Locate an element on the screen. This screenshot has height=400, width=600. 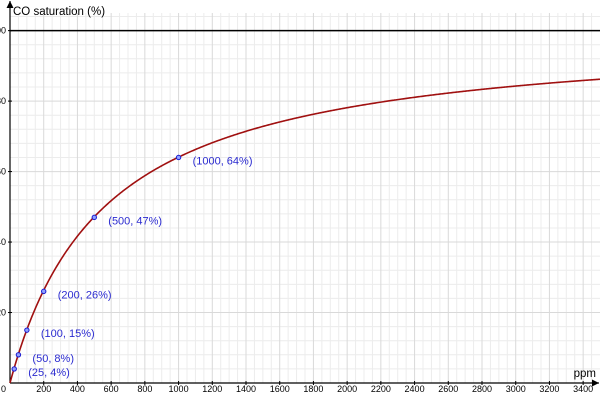
x-axis-arrow is located at coordinates (595, 383).